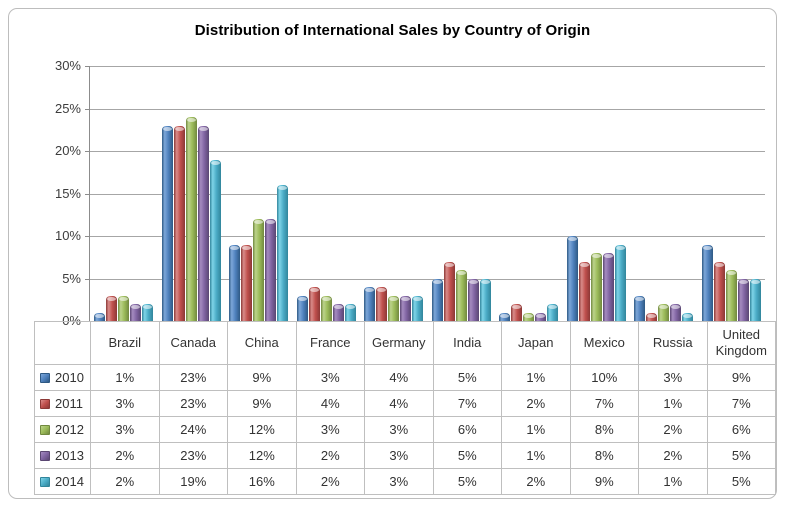  I want to click on legend-year-label: 2011, so click(69, 403).